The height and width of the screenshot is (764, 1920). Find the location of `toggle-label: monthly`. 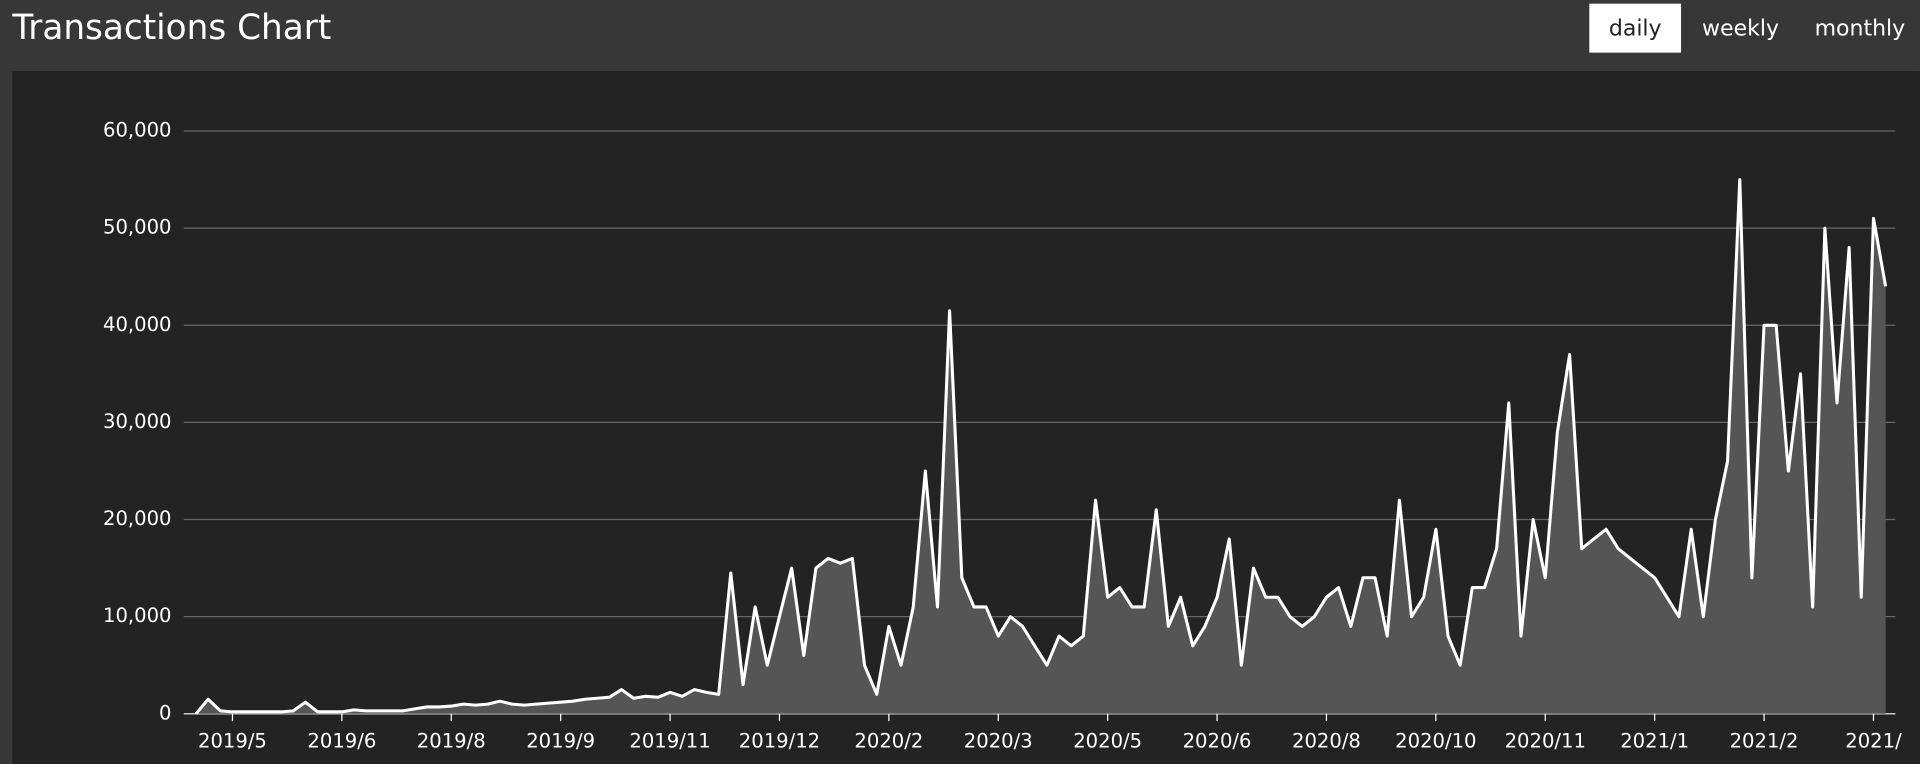

toggle-label: monthly is located at coordinates (1860, 28).